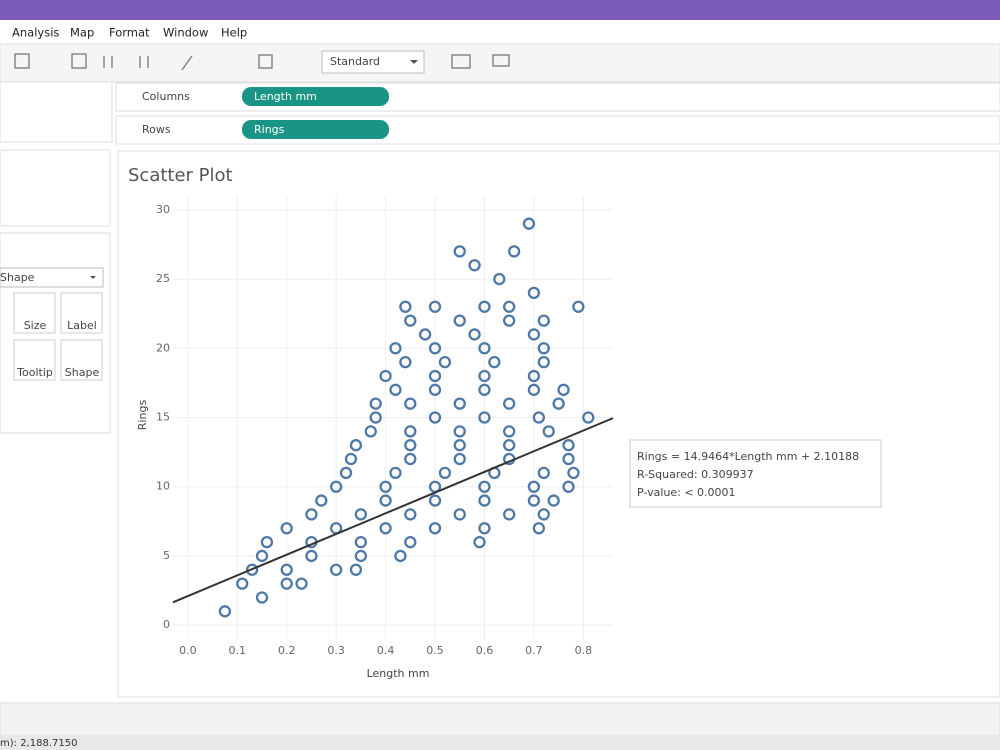 This screenshot has width=1000, height=750. I want to click on pill-label: Length mm, so click(285, 96).